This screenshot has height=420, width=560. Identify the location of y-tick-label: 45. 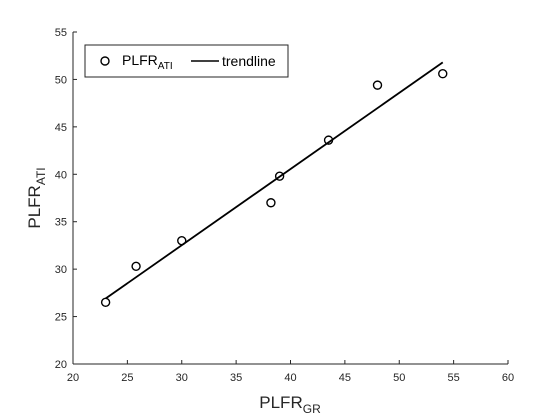
(61, 128).